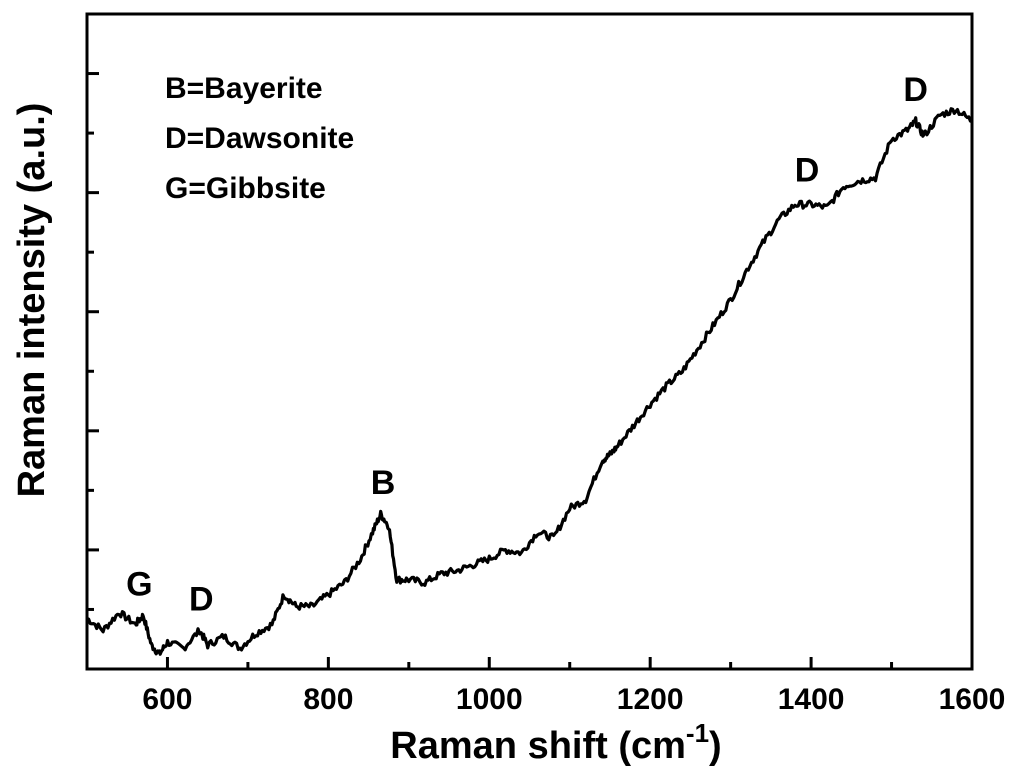 The image size is (1024, 776). What do you see at coordinates (383, 483) in the screenshot?
I see `peak-label: B` at bounding box center [383, 483].